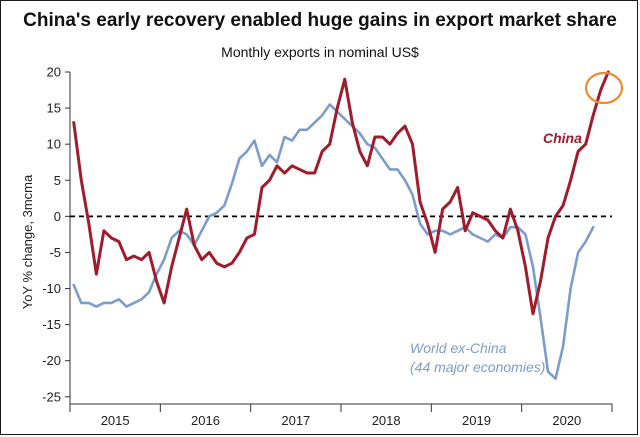 The image size is (640, 437). I want to click on x-tick-label: 2015, so click(115, 420).